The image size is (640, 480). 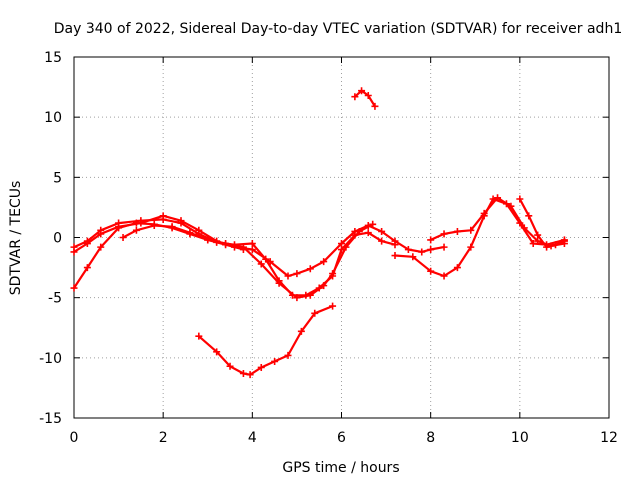 I want to click on series-arc-e, so click(x=266, y=340).